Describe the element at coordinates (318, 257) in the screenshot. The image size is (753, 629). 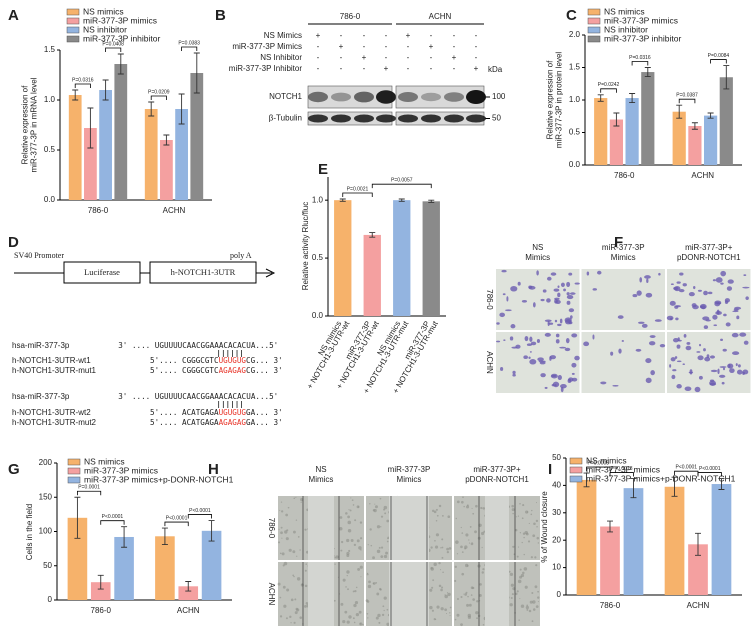
I see `y-tick-label: 0.5` at that location.